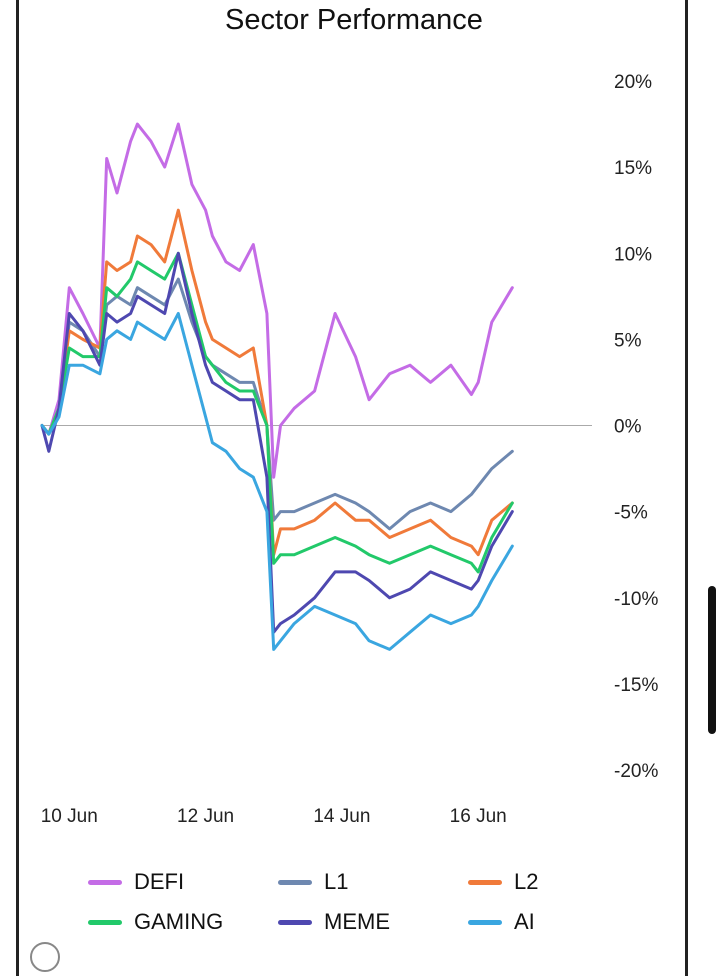 The height and width of the screenshot is (976, 720). What do you see at coordinates (633, 254) in the screenshot?
I see `y-tick-label: 10%` at bounding box center [633, 254].